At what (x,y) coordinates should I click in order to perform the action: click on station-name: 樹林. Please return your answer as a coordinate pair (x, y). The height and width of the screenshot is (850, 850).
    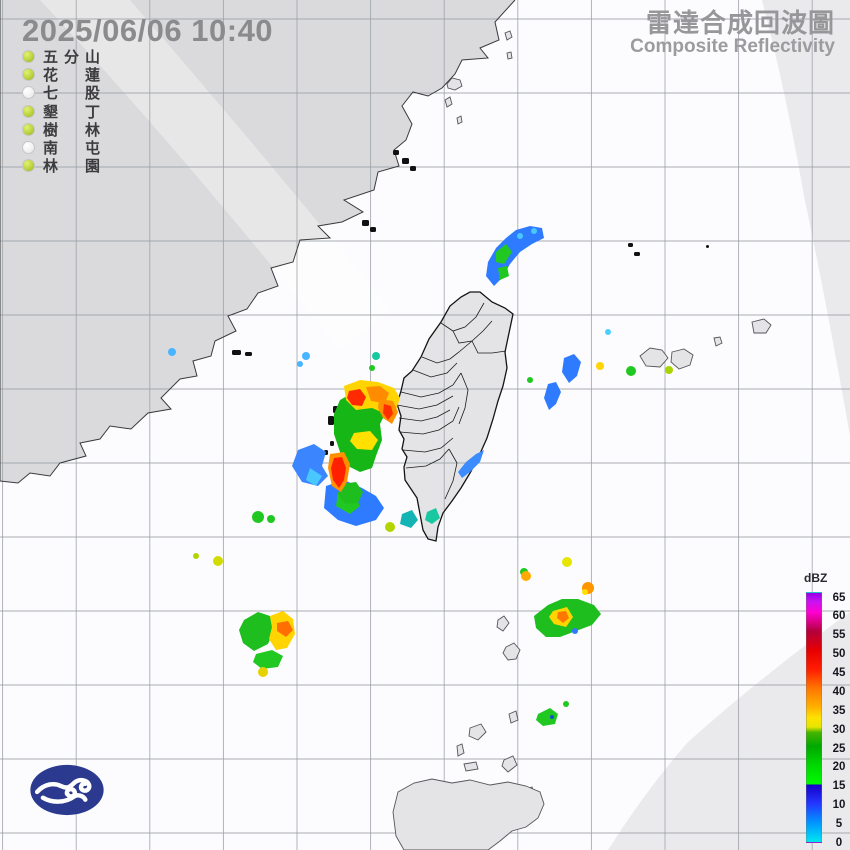
    Looking at the image, I should click on (71, 129).